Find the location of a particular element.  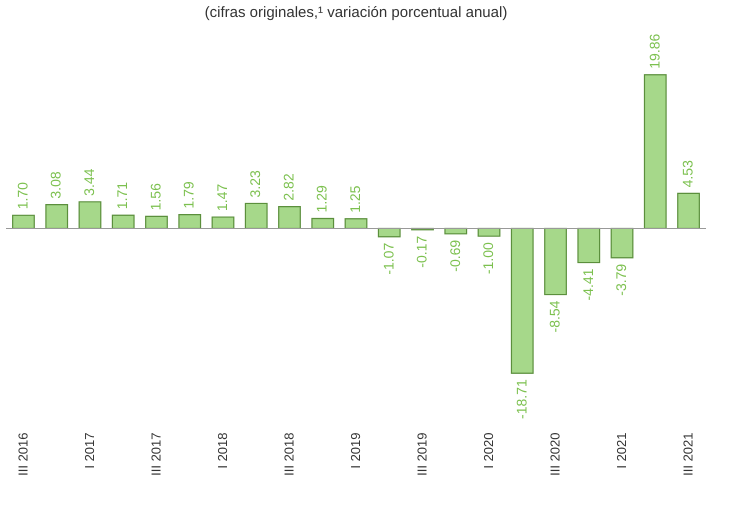

data-label: -3.79 is located at coordinates (621, 280).